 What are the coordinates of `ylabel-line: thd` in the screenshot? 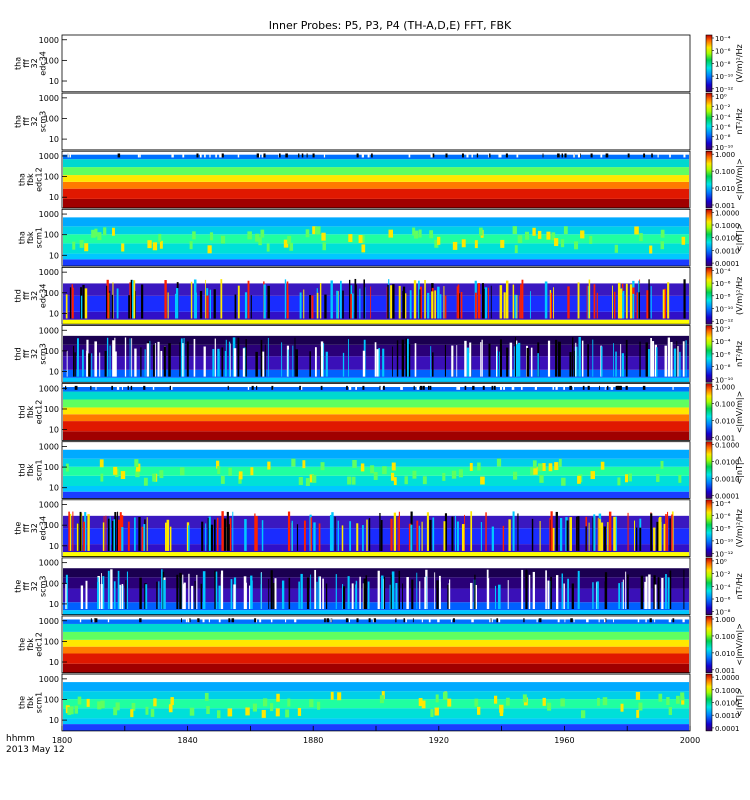 It's located at (17, 353).